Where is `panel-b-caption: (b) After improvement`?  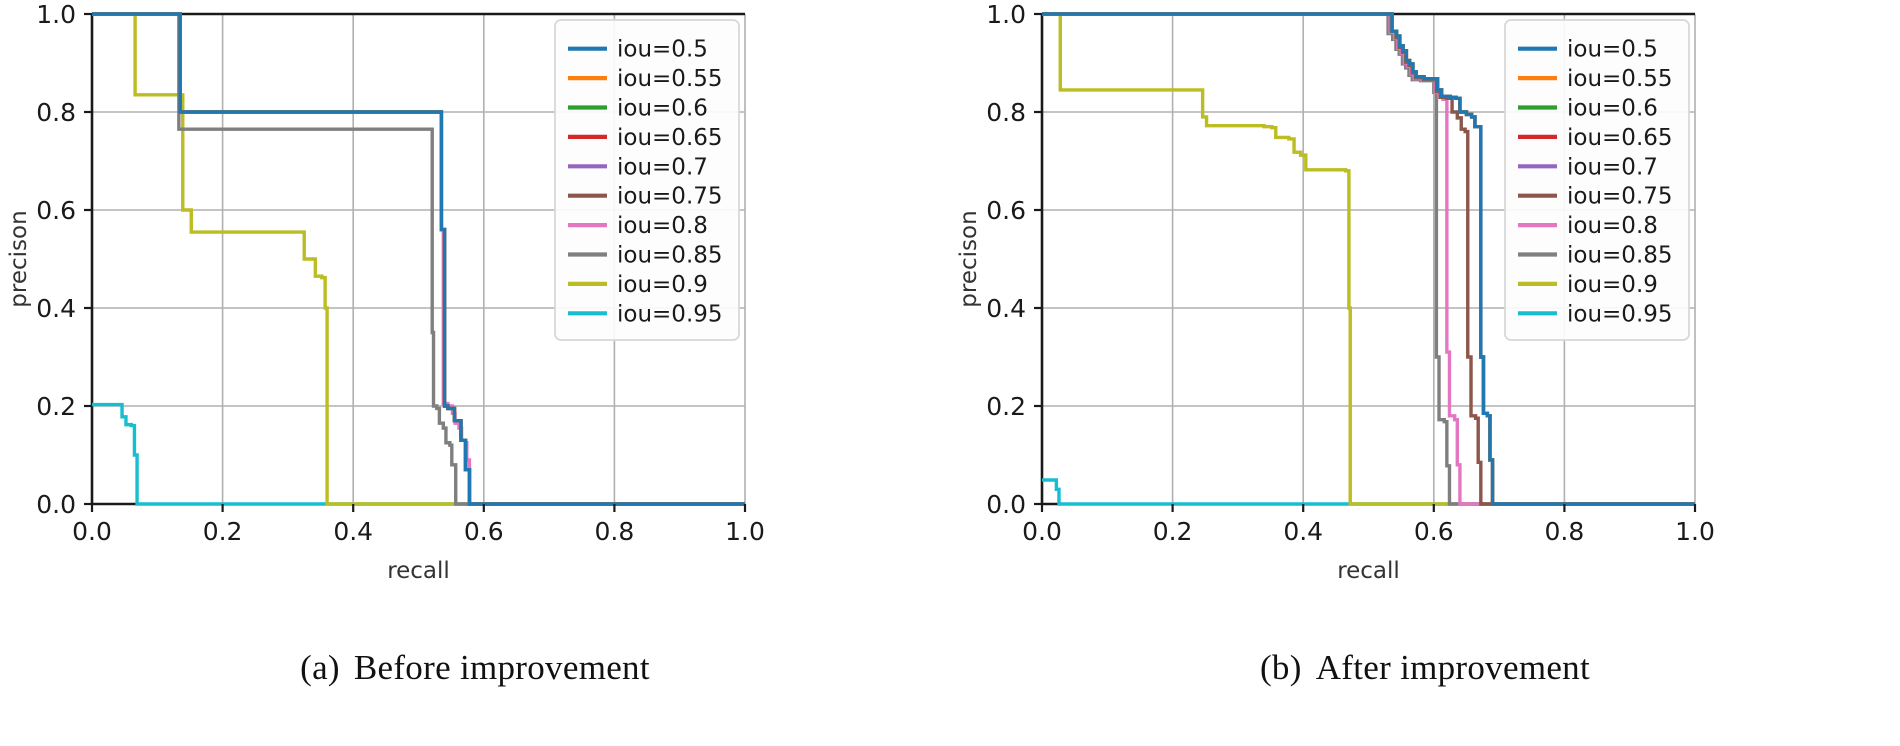
panel-b-caption: (b) After improvement is located at coordinates (1425, 668).